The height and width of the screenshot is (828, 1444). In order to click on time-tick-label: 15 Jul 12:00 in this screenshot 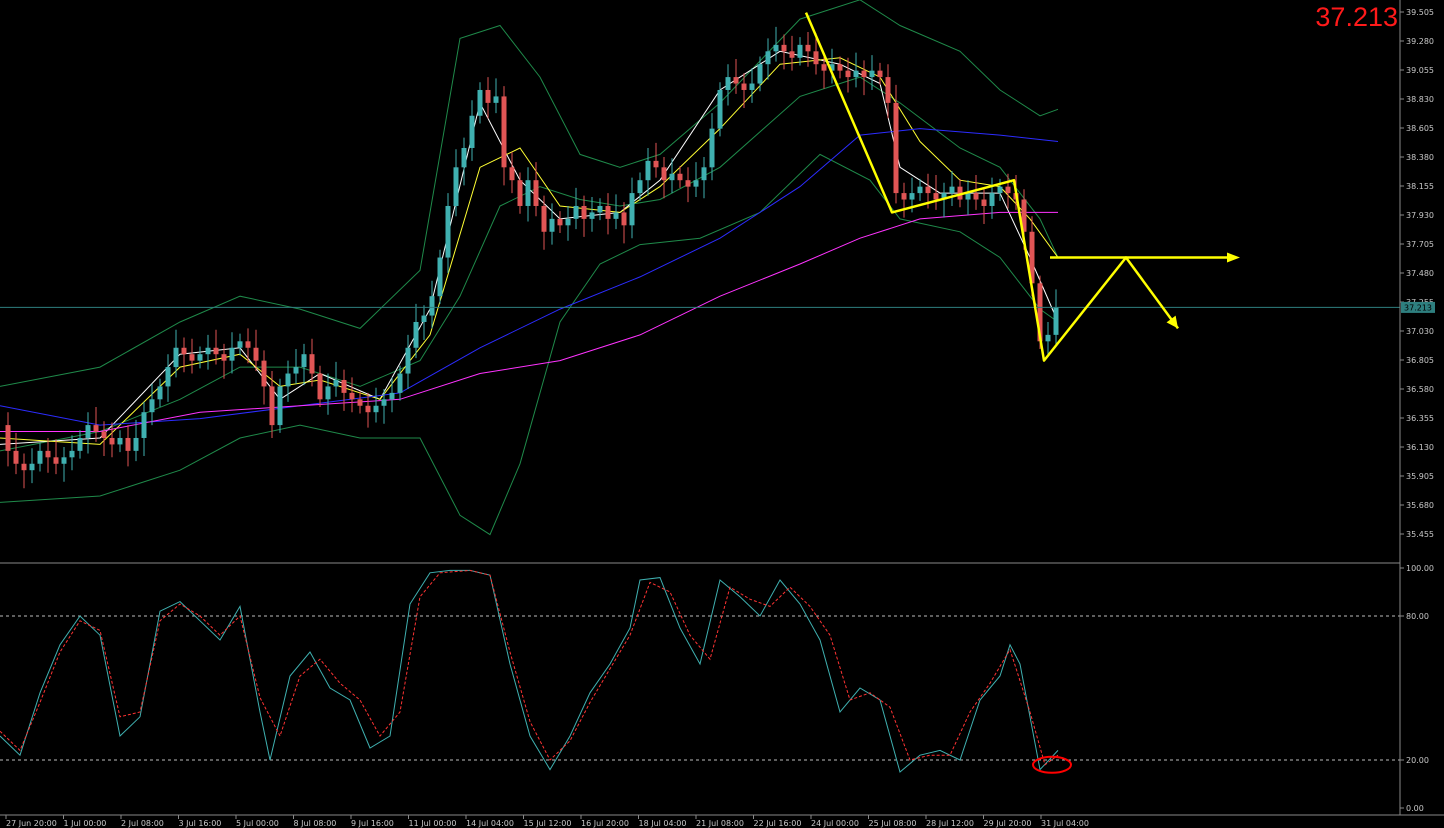, I will do `click(548, 823)`.